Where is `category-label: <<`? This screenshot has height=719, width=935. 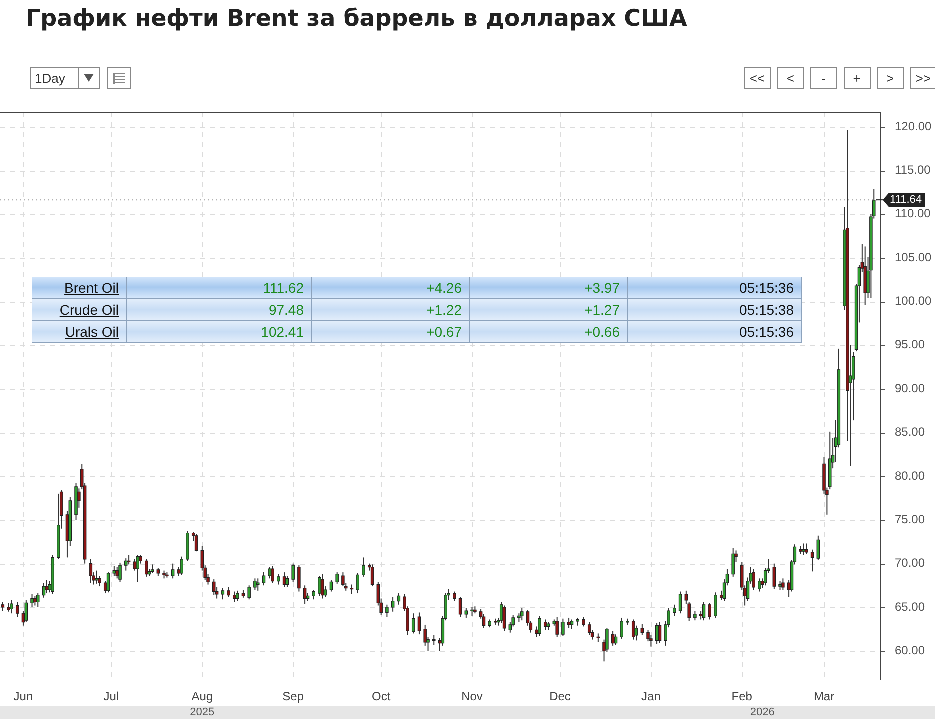
category-label: << is located at coordinates (757, 78).